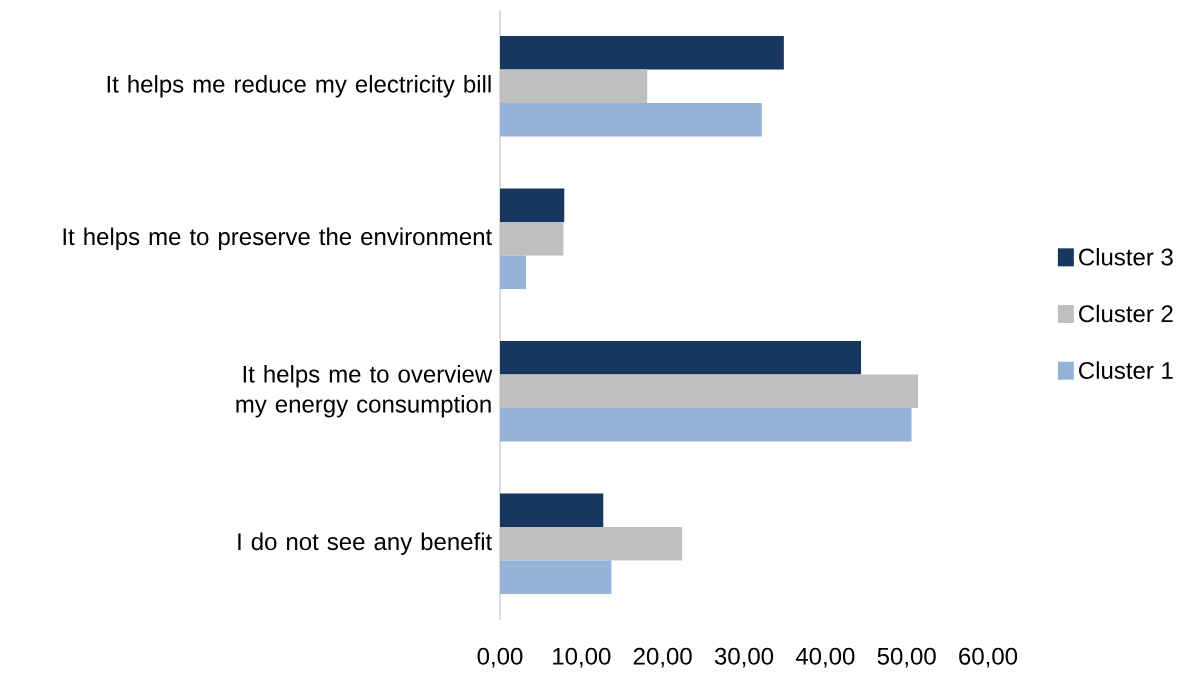 The image size is (1188, 682). I want to click on x-tick-label: 40,00, so click(825, 657).